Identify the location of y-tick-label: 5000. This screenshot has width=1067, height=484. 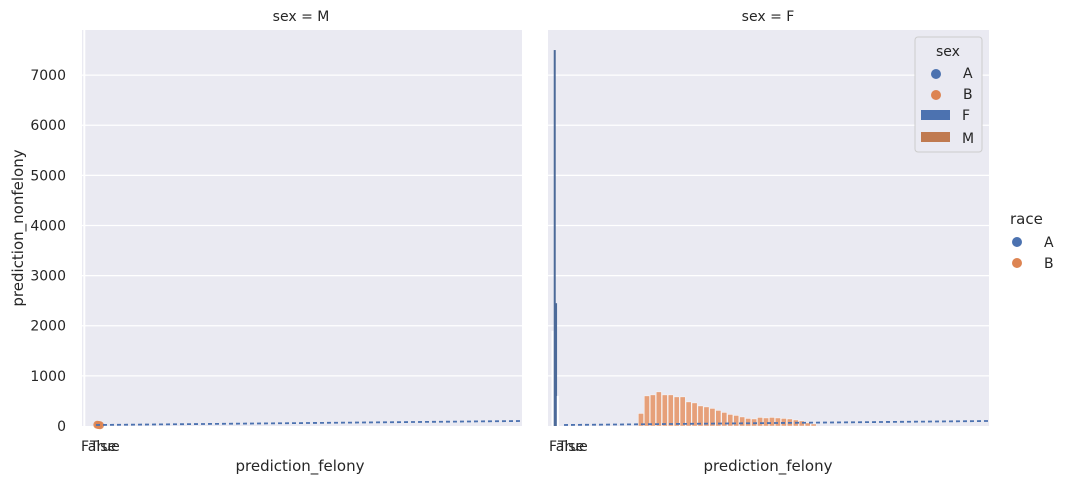
(48, 176).